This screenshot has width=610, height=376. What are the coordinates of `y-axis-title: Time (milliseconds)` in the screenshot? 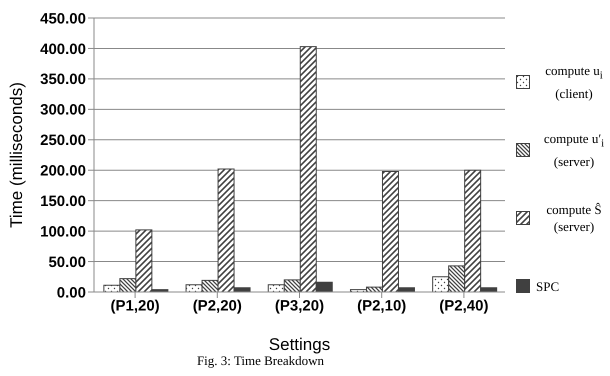 It's located at (16, 155).